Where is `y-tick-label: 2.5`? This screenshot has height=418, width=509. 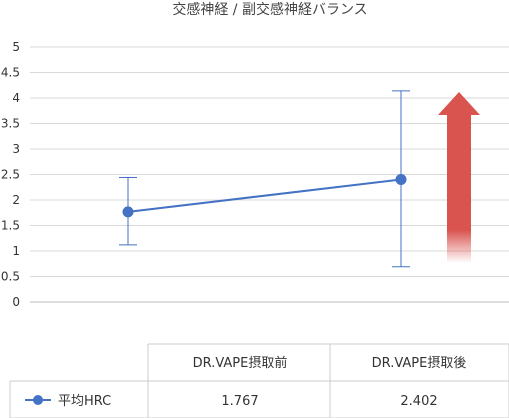
y-tick-label: 2.5 is located at coordinates (10, 175).